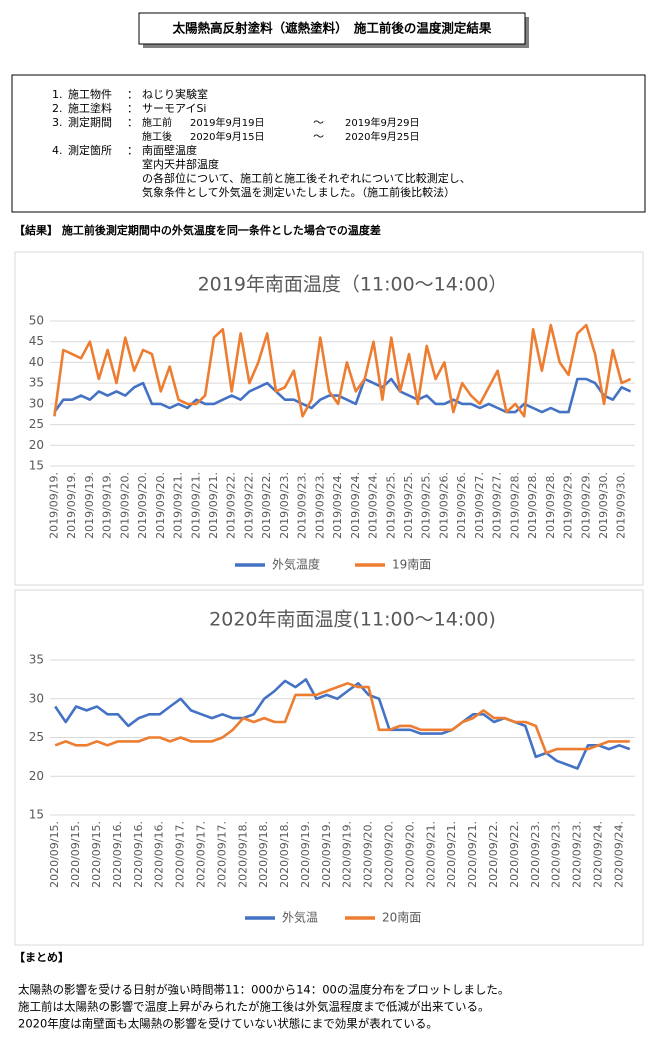 Image resolution: width=659 pixels, height=1064 pixels. I want to click on item-num: 3., so click(57, 122).